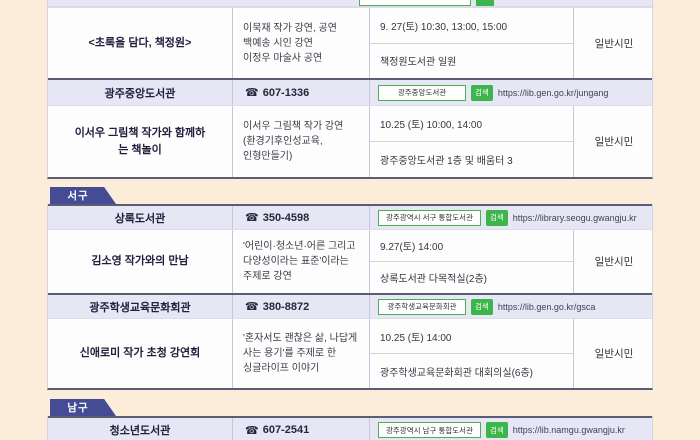 The width and height of the screenshot is (700, 440). I want to click on library-search-box: 광주광역시 남구 통합도서관, so click(429, 430).